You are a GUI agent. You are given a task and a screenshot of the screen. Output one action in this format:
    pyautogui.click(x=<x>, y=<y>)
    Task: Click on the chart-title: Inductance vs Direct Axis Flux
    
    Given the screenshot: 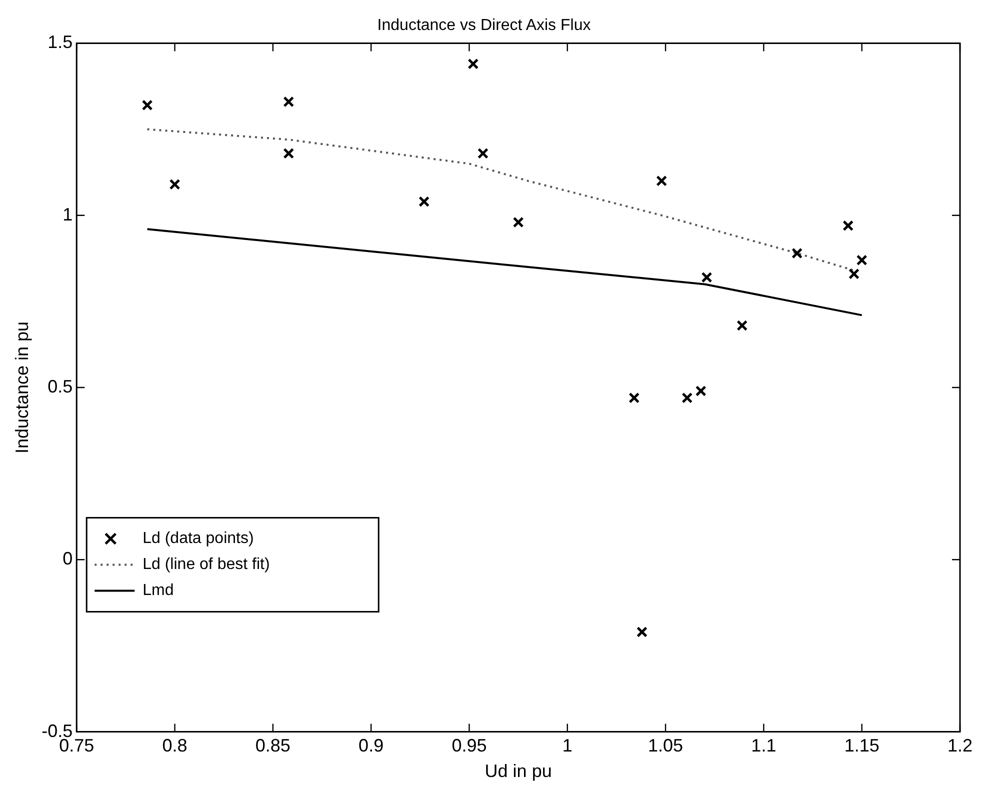 What is the action you would take?
    pyautogui.click(x=484, y=25)
    